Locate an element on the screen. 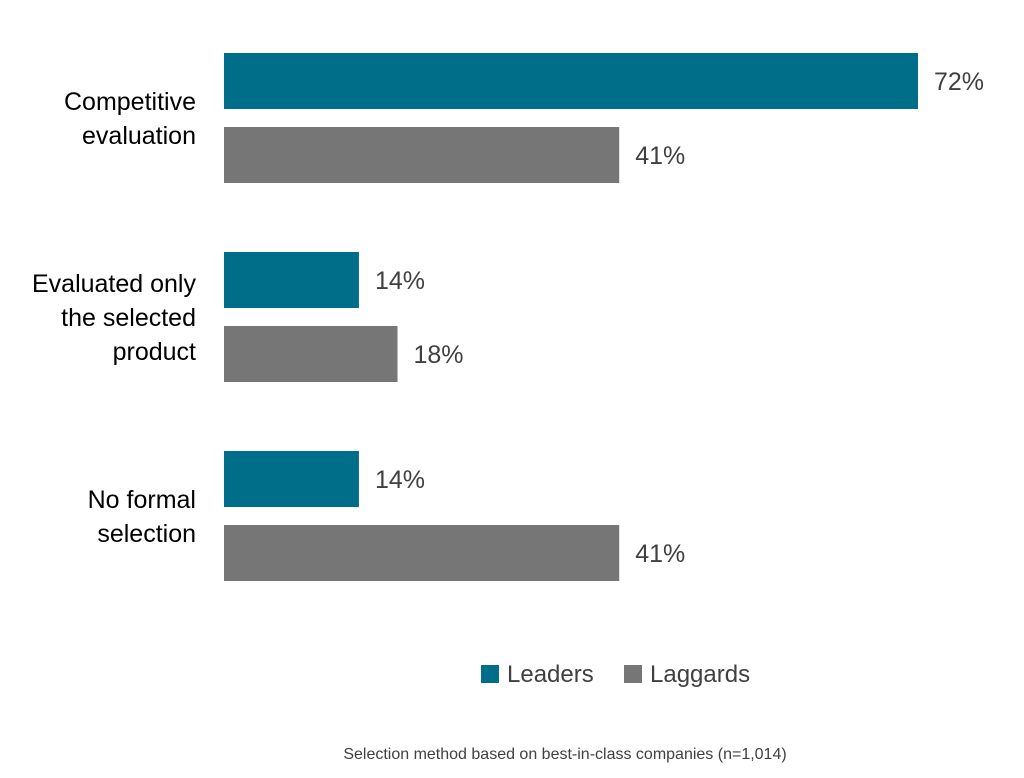 The width and height of the screenshot is (1024, 778). category-label: the selected is located at coordinates (128, 318).